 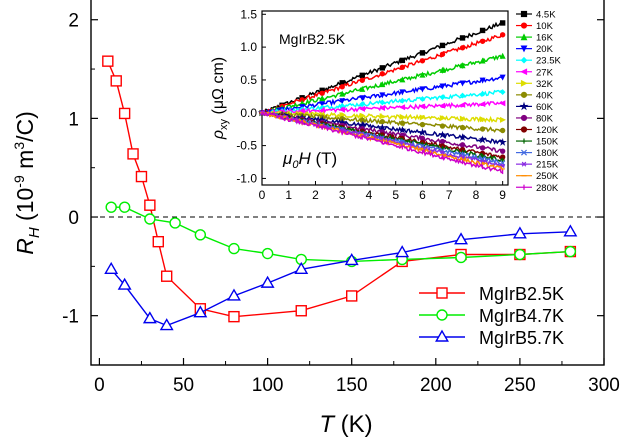 What do you see at coordinates (442, 152) in the screenshot?
I see `inset-series-13-point` at bounding box center [442, 152].